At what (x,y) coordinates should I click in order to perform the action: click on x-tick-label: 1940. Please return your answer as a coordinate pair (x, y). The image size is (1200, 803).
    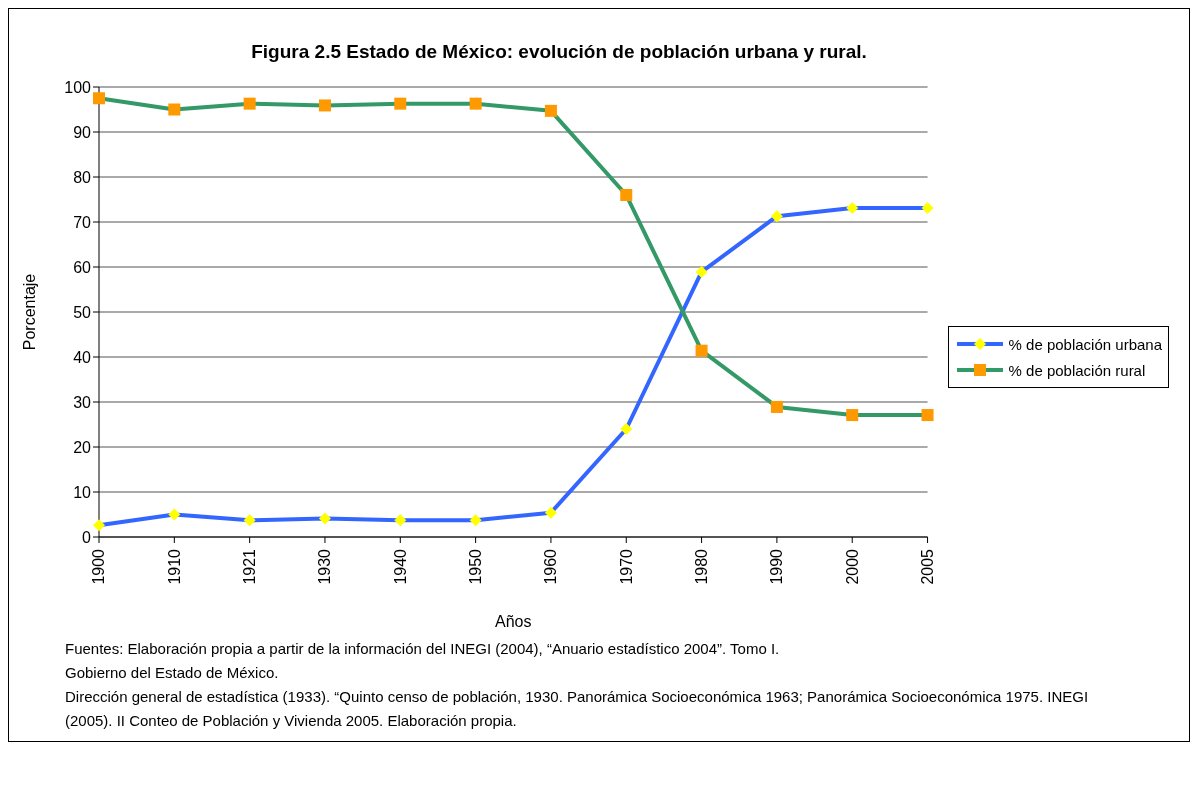
    Looking at the image, I should click on (400, 566).